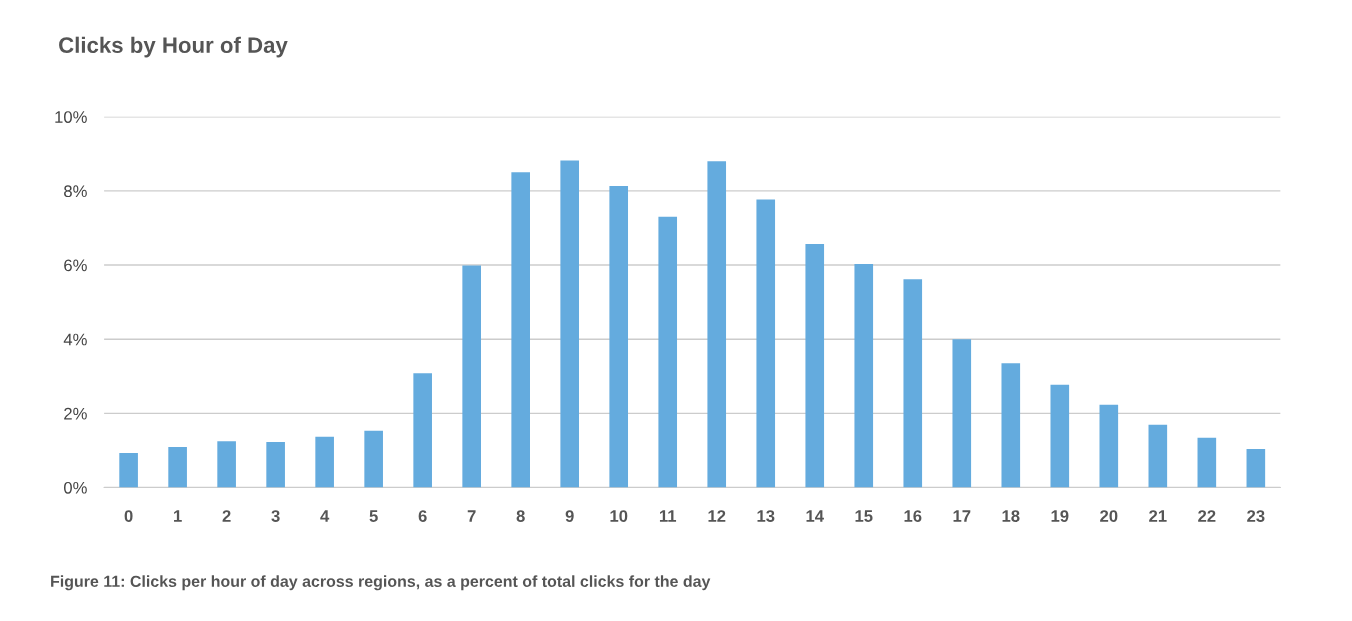 The height and width of the screenshot is (621, 1352). What do you see at coordinates (75, 339) in the screenshot?
I see `y-tick-label: 4%` at bounding box center [75, 339].